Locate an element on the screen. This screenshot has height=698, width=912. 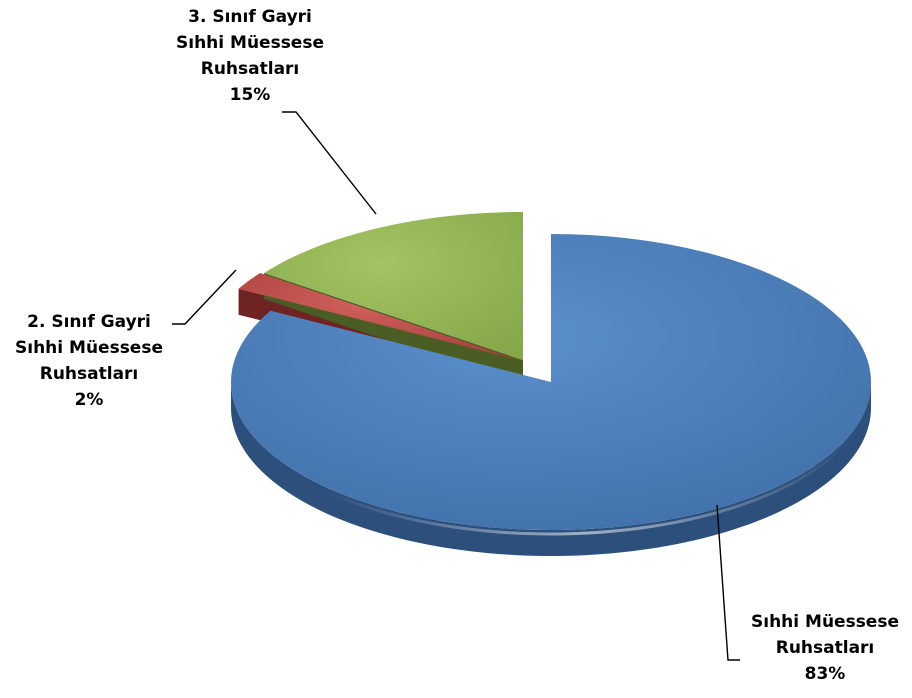
rim-highlight is located at coordinates (587, 487).